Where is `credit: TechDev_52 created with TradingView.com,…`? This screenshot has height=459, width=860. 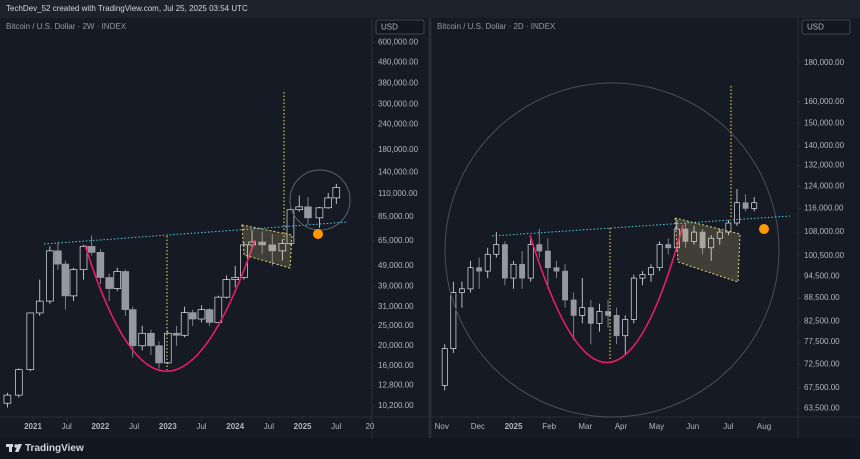
credit: TechDev_52 created with TradingView.com,… is located at coordinates (127, 8).